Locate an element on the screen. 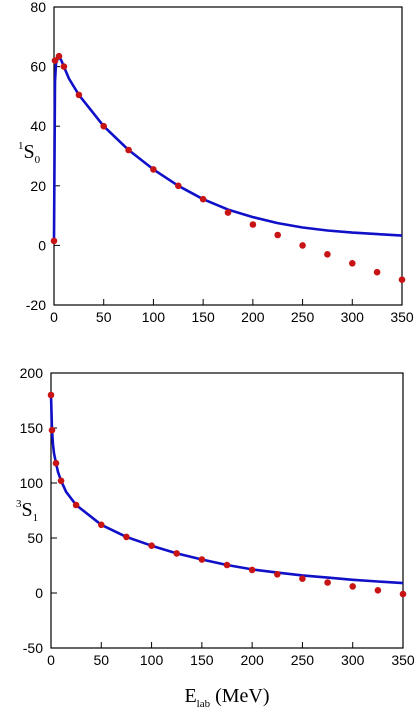 Image resolution: width=415 pixels, height=715 pixels. xtick-label-3s1-1: 50 is located at coordinates (101, 660).